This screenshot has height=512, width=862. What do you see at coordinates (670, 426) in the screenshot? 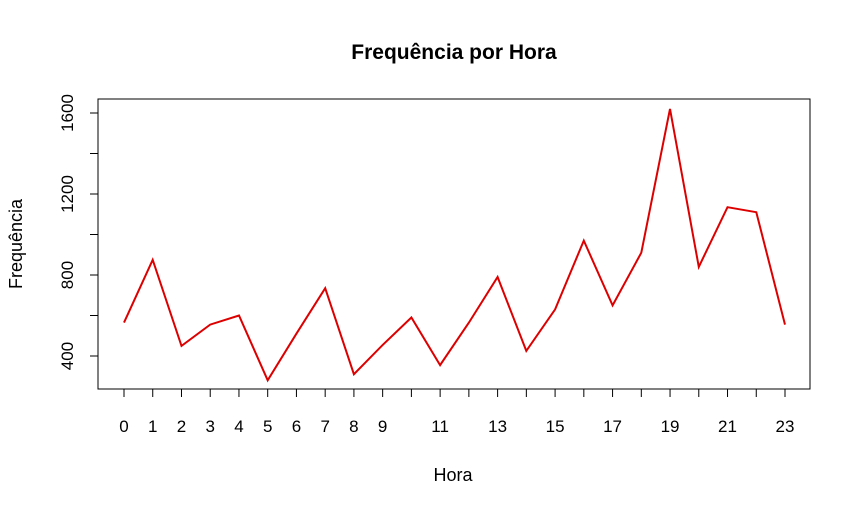
I see `x-tick-label: 19` at bounding box center [670, 426].